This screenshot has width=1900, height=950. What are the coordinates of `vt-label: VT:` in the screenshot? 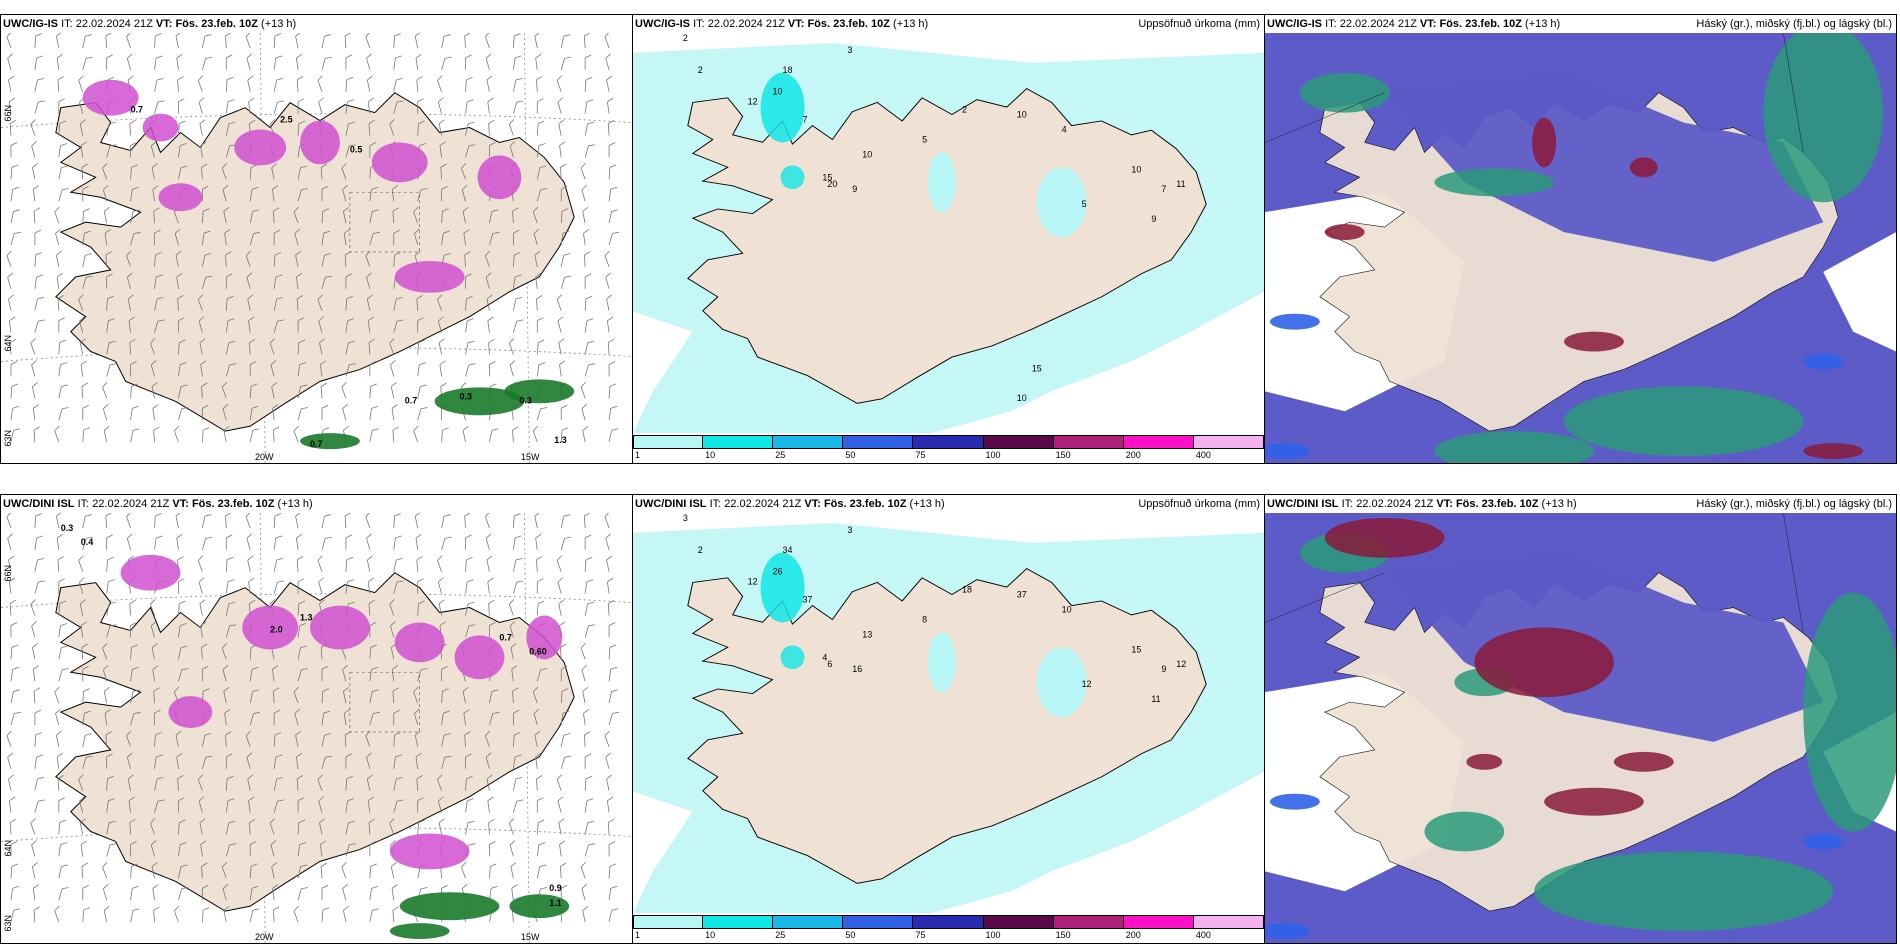 It's located at (796, 24).